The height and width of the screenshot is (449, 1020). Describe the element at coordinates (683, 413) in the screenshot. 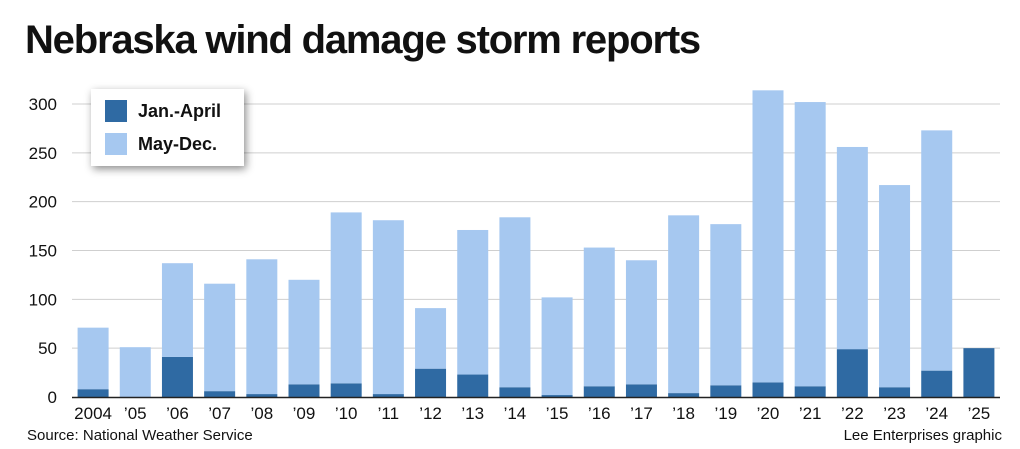

I see `x-tick-label: ’18` at that location.